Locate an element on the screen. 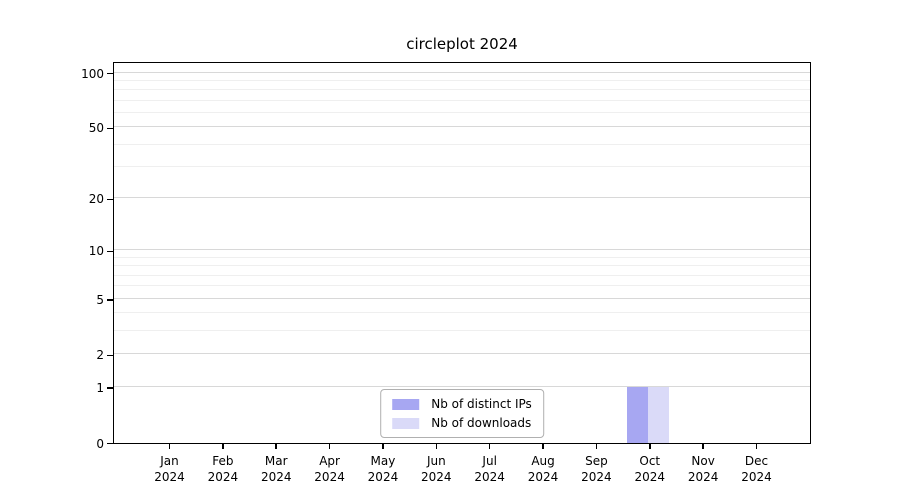  x-tick-label: Feb 2024 is located at coordinates (223, 469).